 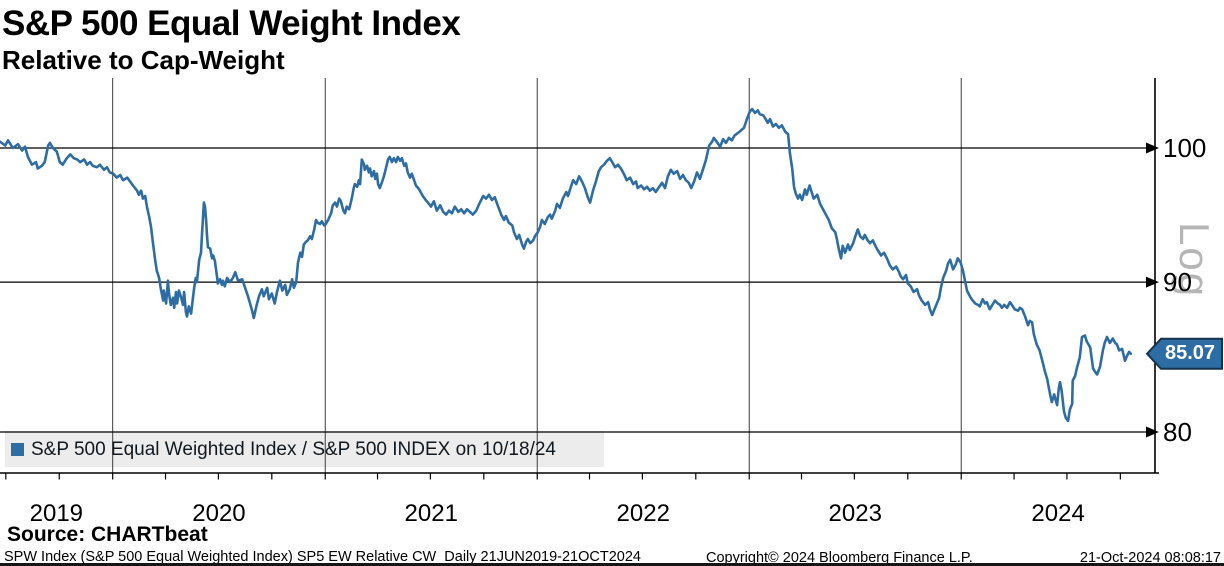 I want to click on year-label: 2024, so click(x=1057, y=513).